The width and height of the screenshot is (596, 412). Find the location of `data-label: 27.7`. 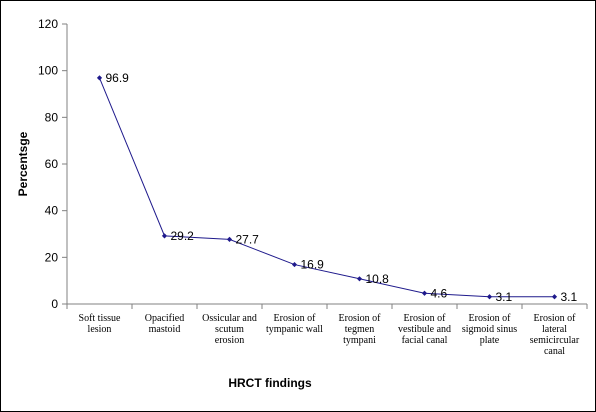

data-label: 27.7 is located at coordinates (248, 239).